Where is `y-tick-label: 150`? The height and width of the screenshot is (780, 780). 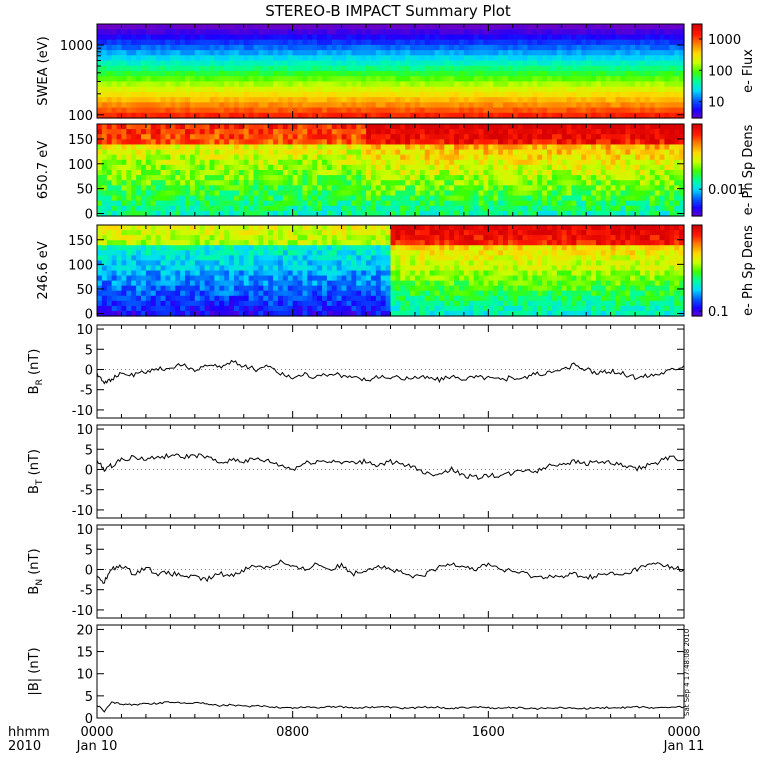 y-tick-label: 150 is located at coordinates (80, 140).